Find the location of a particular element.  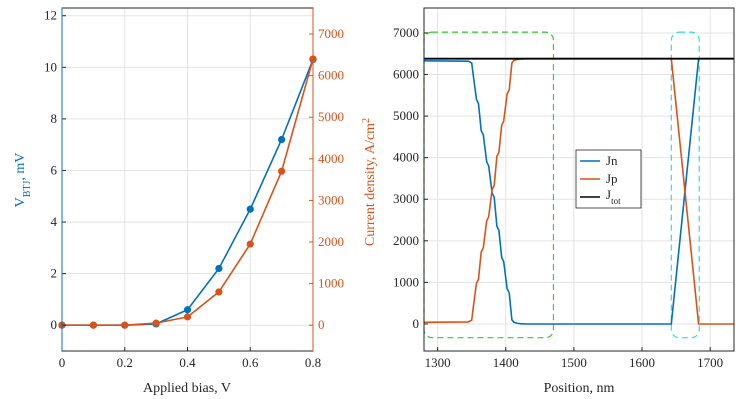

left-x-tick-label: 0.4 is located at coordinates (187, 362).